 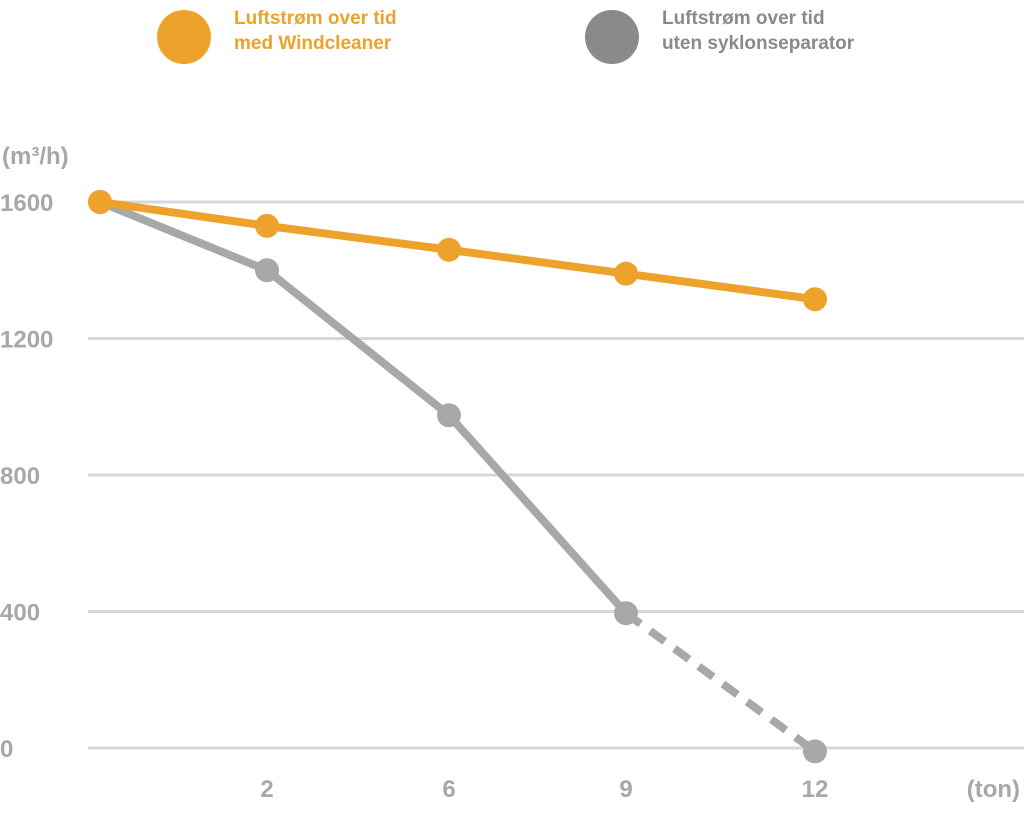 I want to click on legend-line-2: uten syklonseparator, so click(x=758, y=43).